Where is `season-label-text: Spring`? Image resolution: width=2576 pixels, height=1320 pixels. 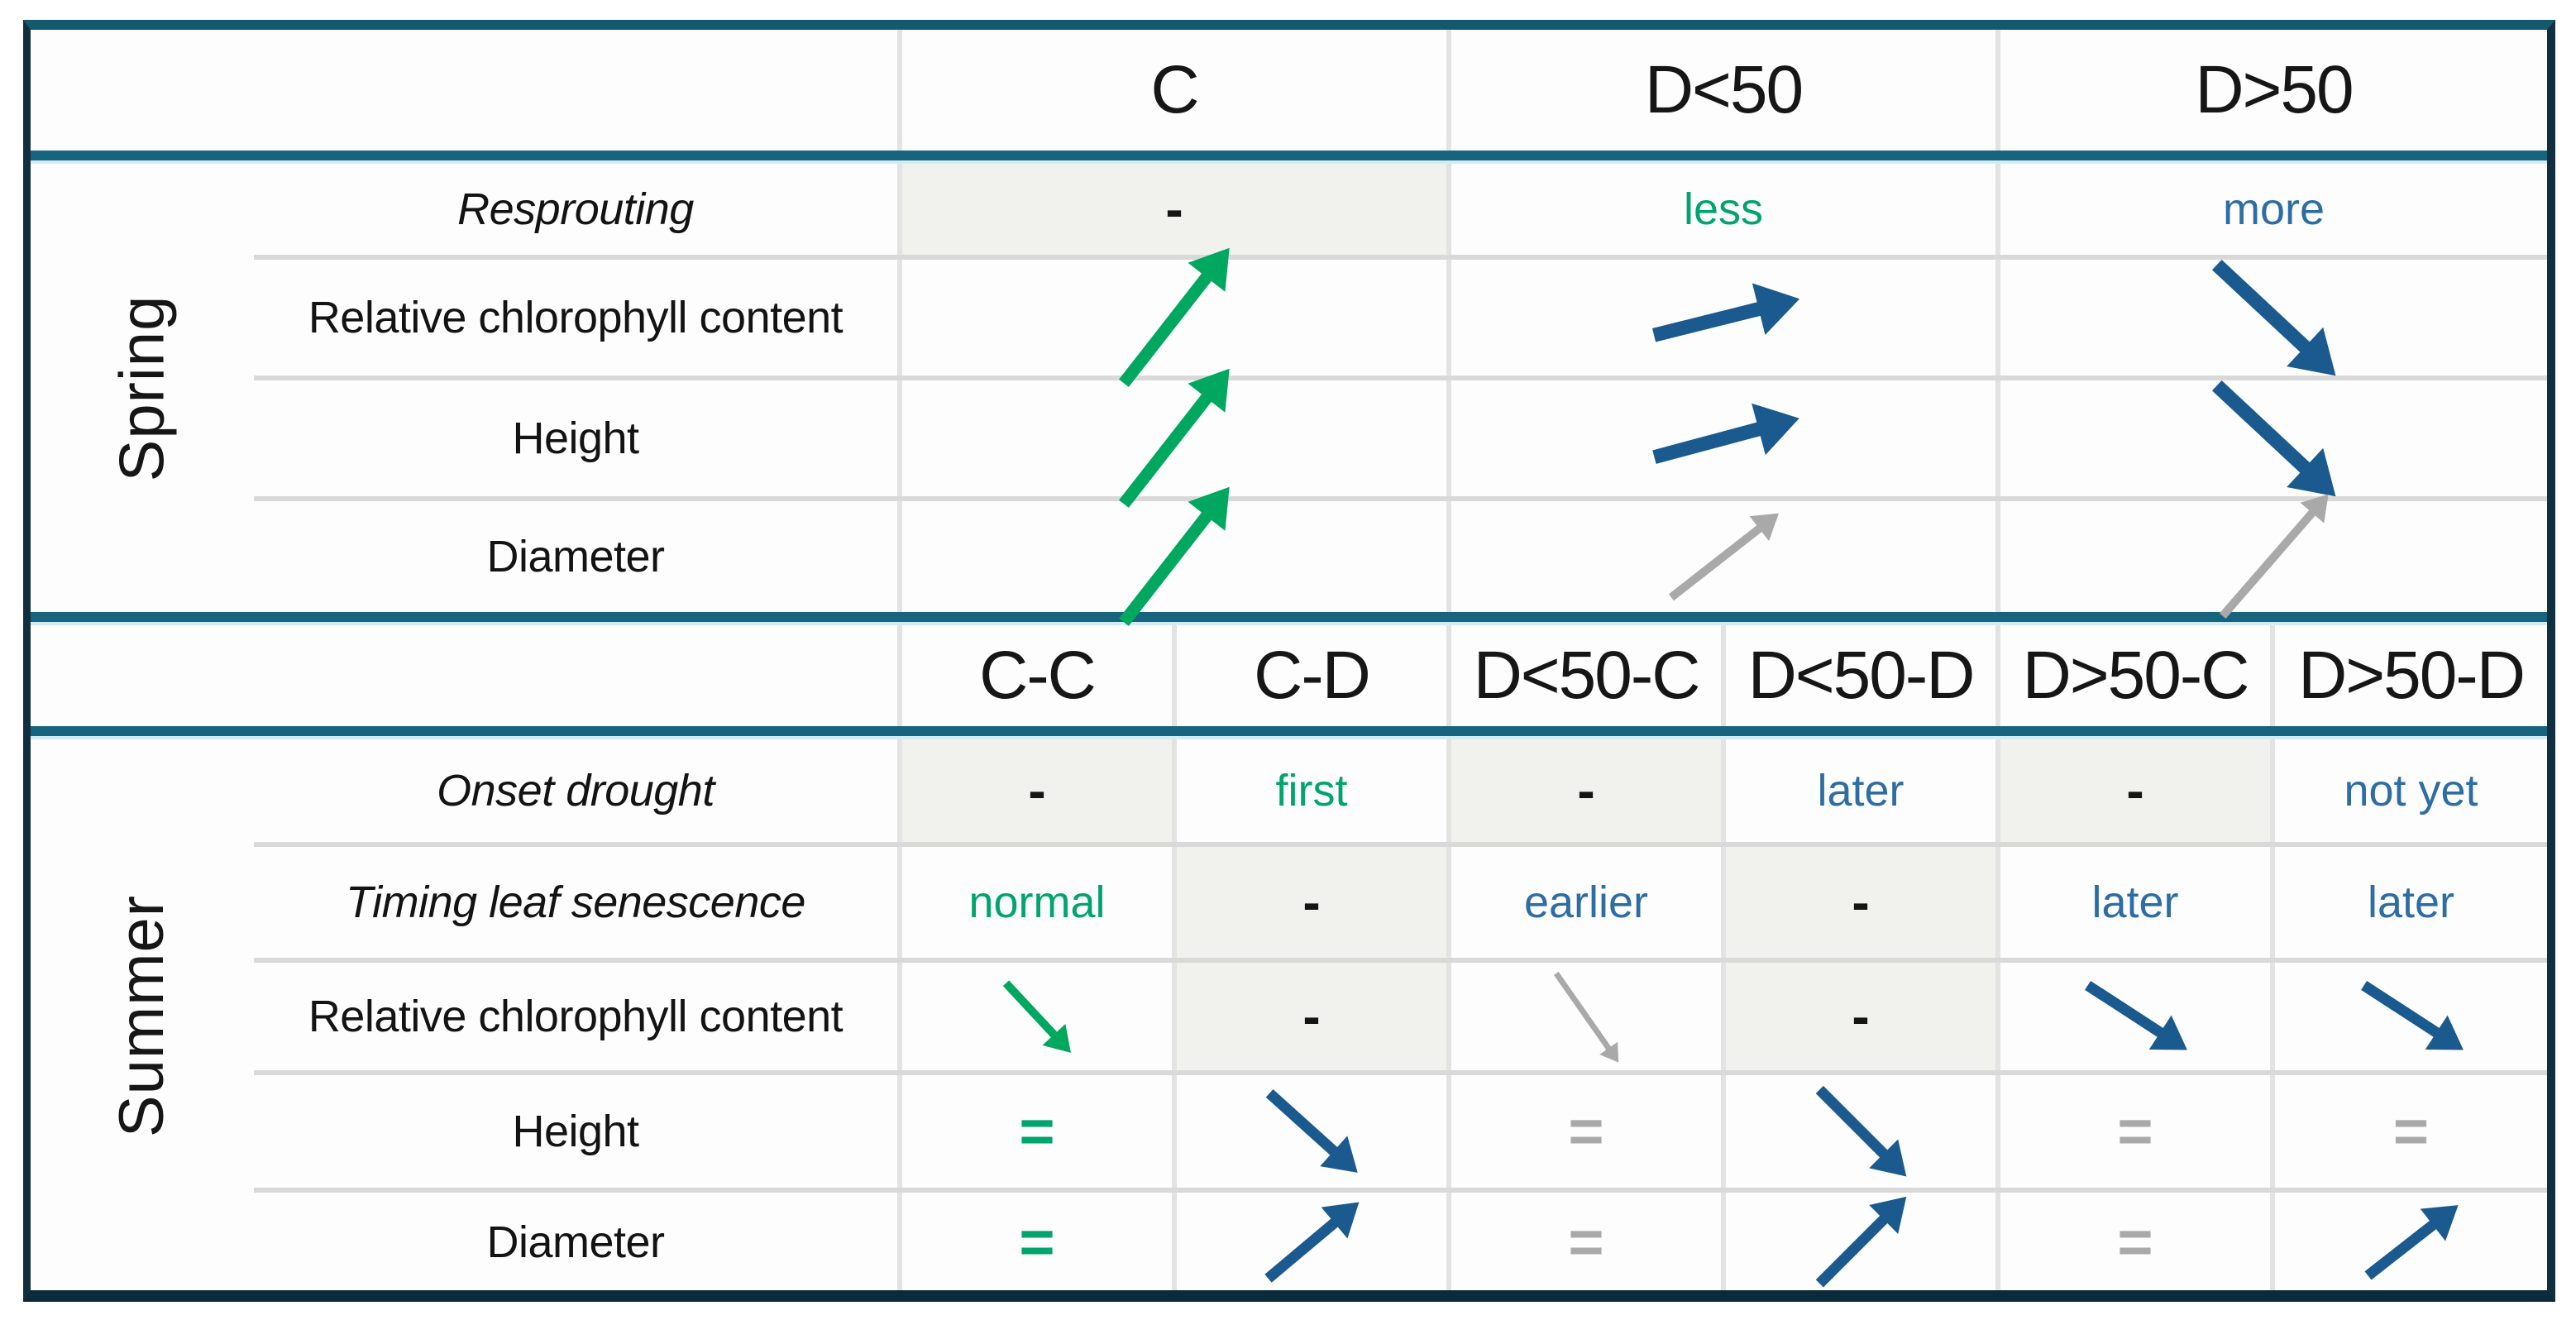 season-label-text: Spring is located at coordinates (142, 387).